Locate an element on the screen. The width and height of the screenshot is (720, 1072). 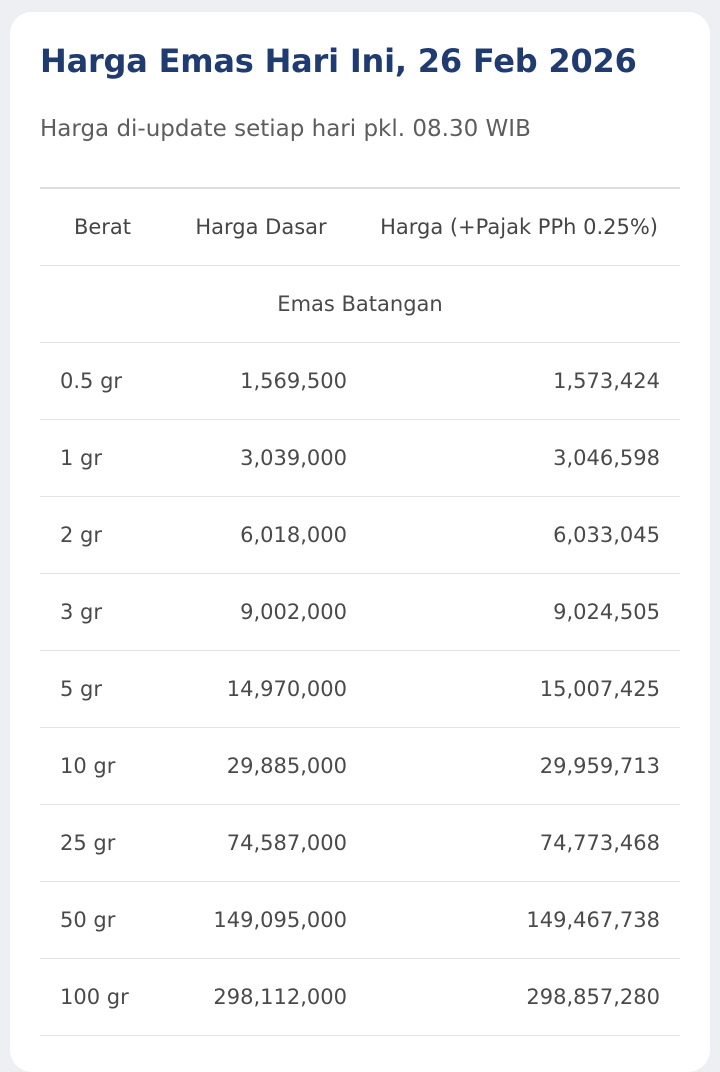
table-row: 50 gr 149,095,000 149,467,738 is located at coordinates (360, 919).